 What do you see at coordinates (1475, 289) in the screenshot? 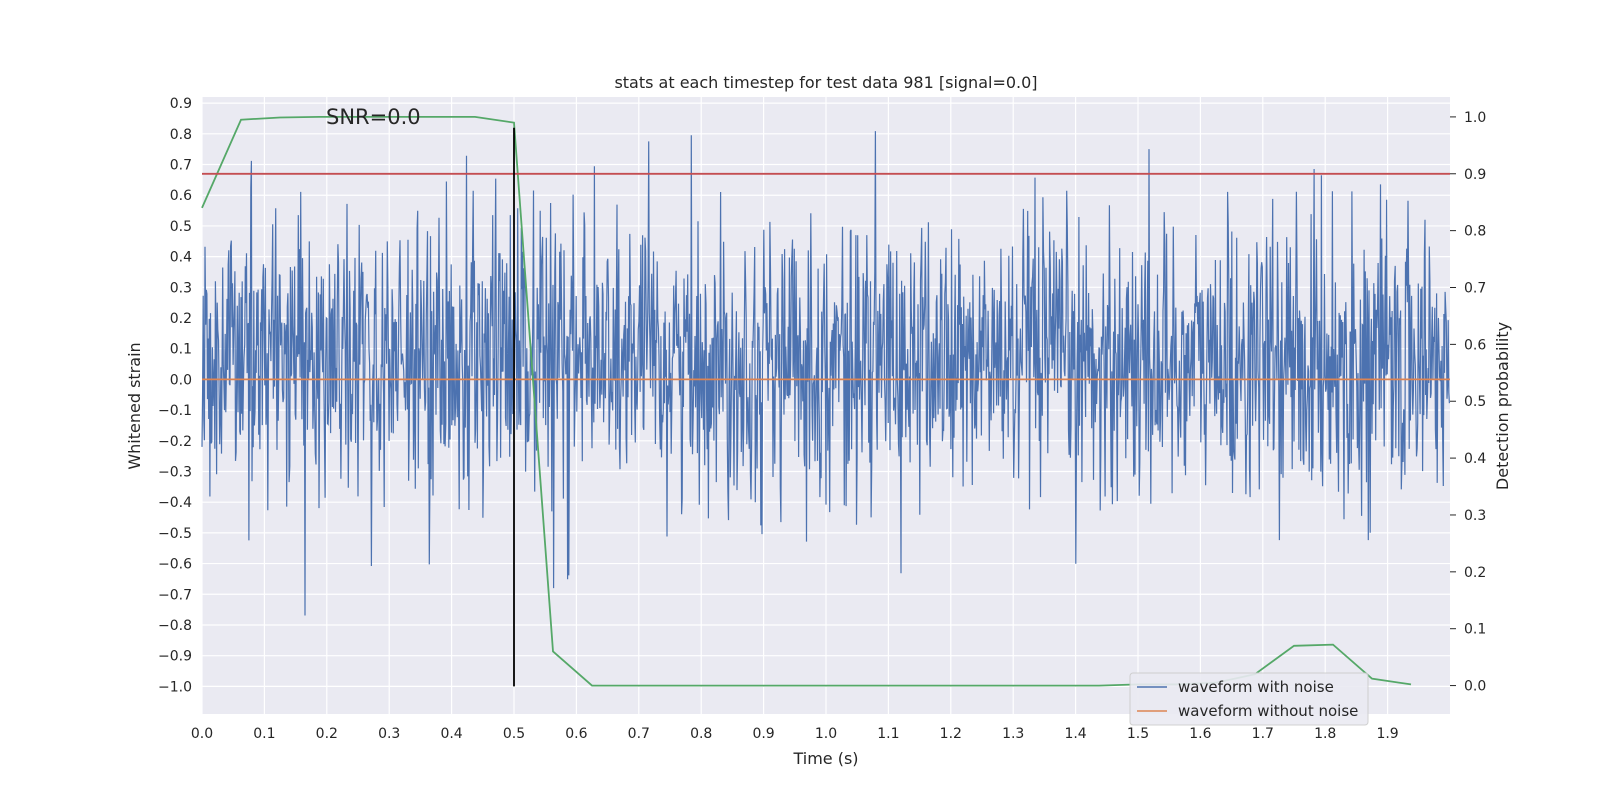
I see `y2-tick-label: 0.7` at bounding box center [1475, 289].